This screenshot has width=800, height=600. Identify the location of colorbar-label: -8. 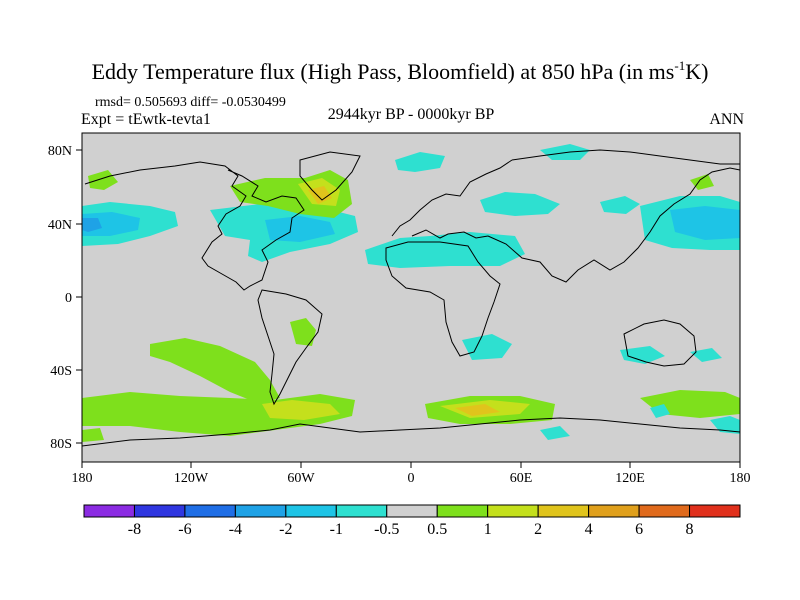
(134, 529).